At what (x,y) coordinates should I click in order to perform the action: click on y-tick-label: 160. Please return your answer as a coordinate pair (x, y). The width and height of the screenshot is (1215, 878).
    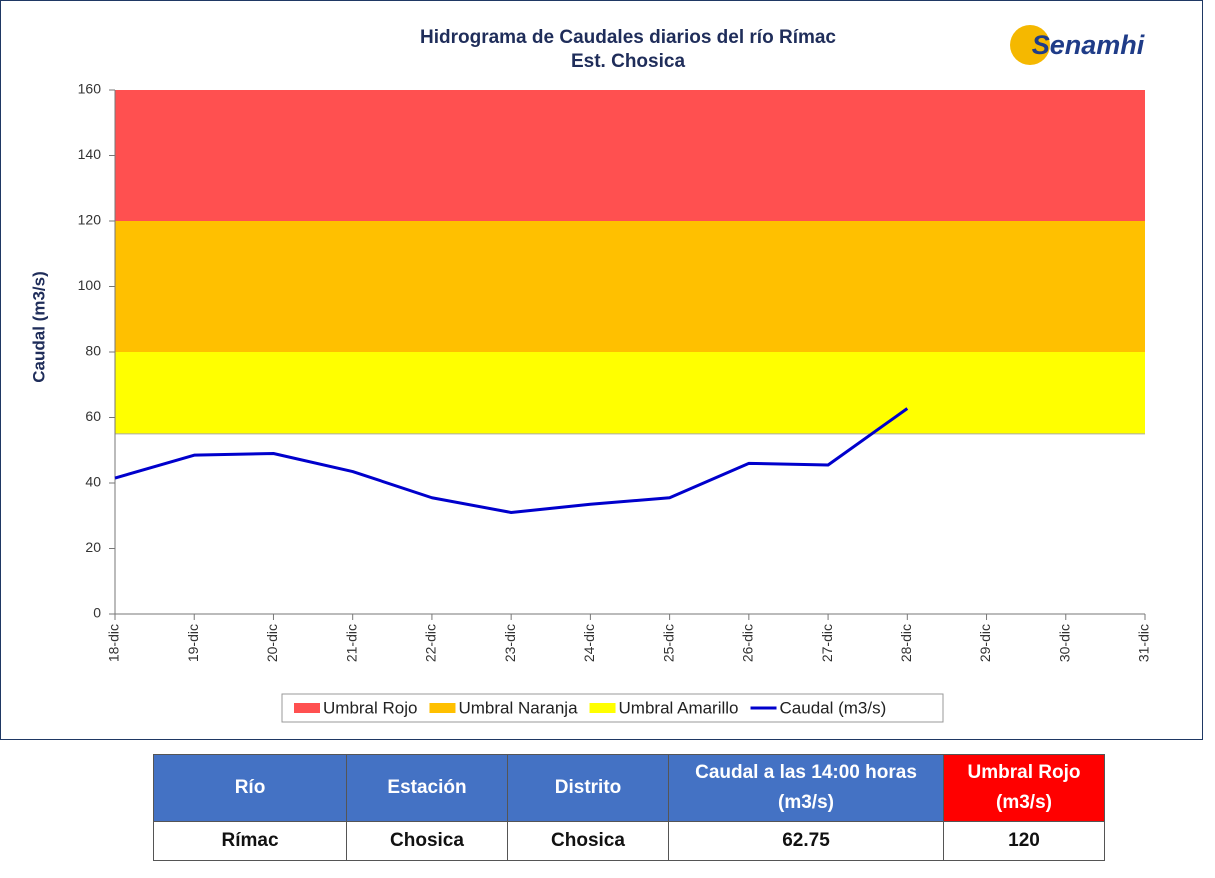
    Looking at the image, I should click on (90, 89).